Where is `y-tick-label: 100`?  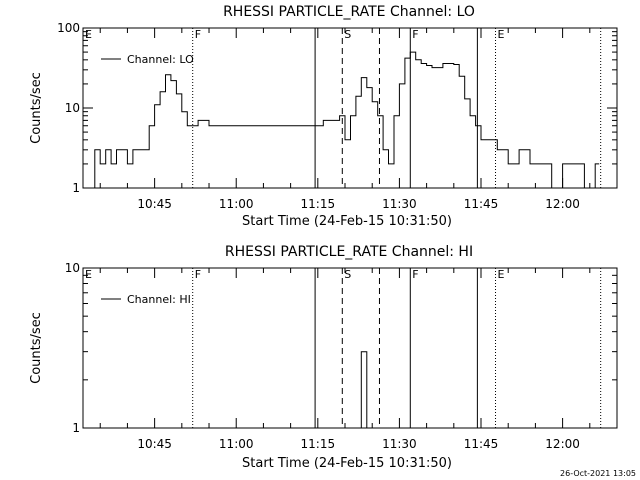 y-tick-label: 100 is located at coordinates (68, 28).